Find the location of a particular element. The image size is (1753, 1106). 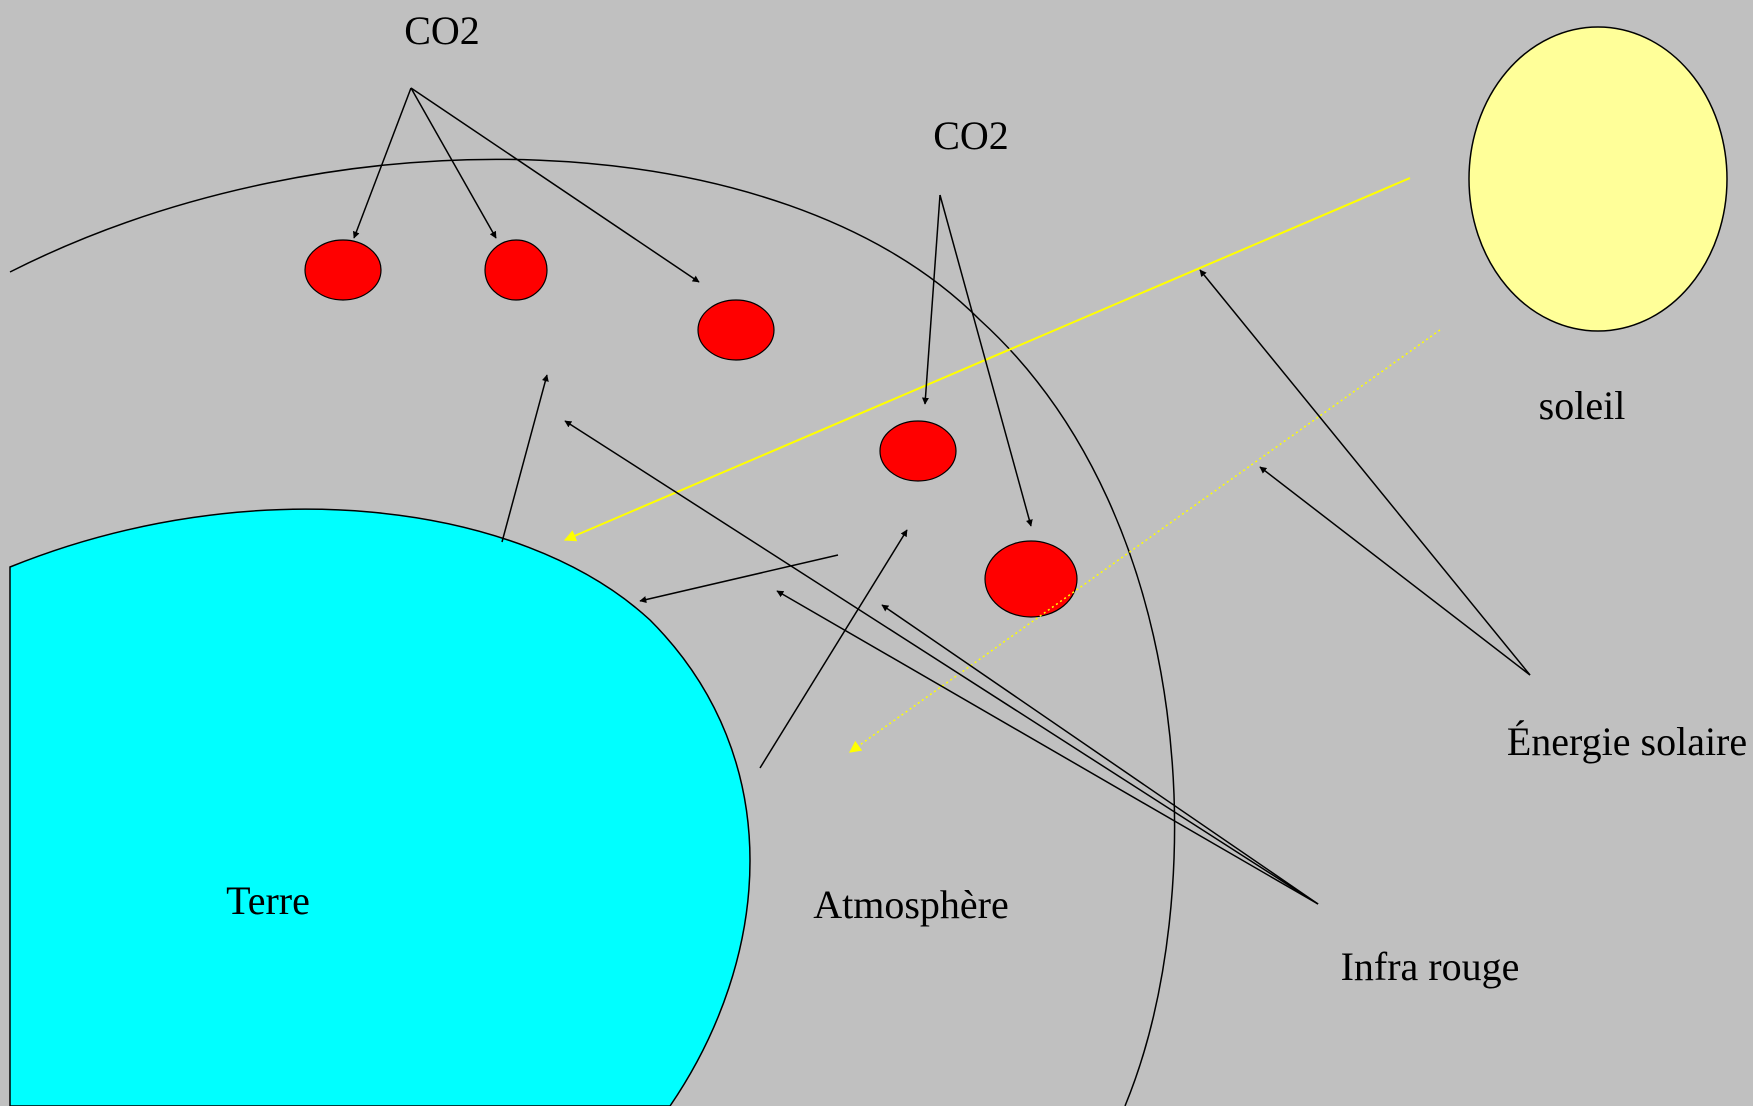

atmosphere-label: Atmosphère is located at coordinates (911, 904).